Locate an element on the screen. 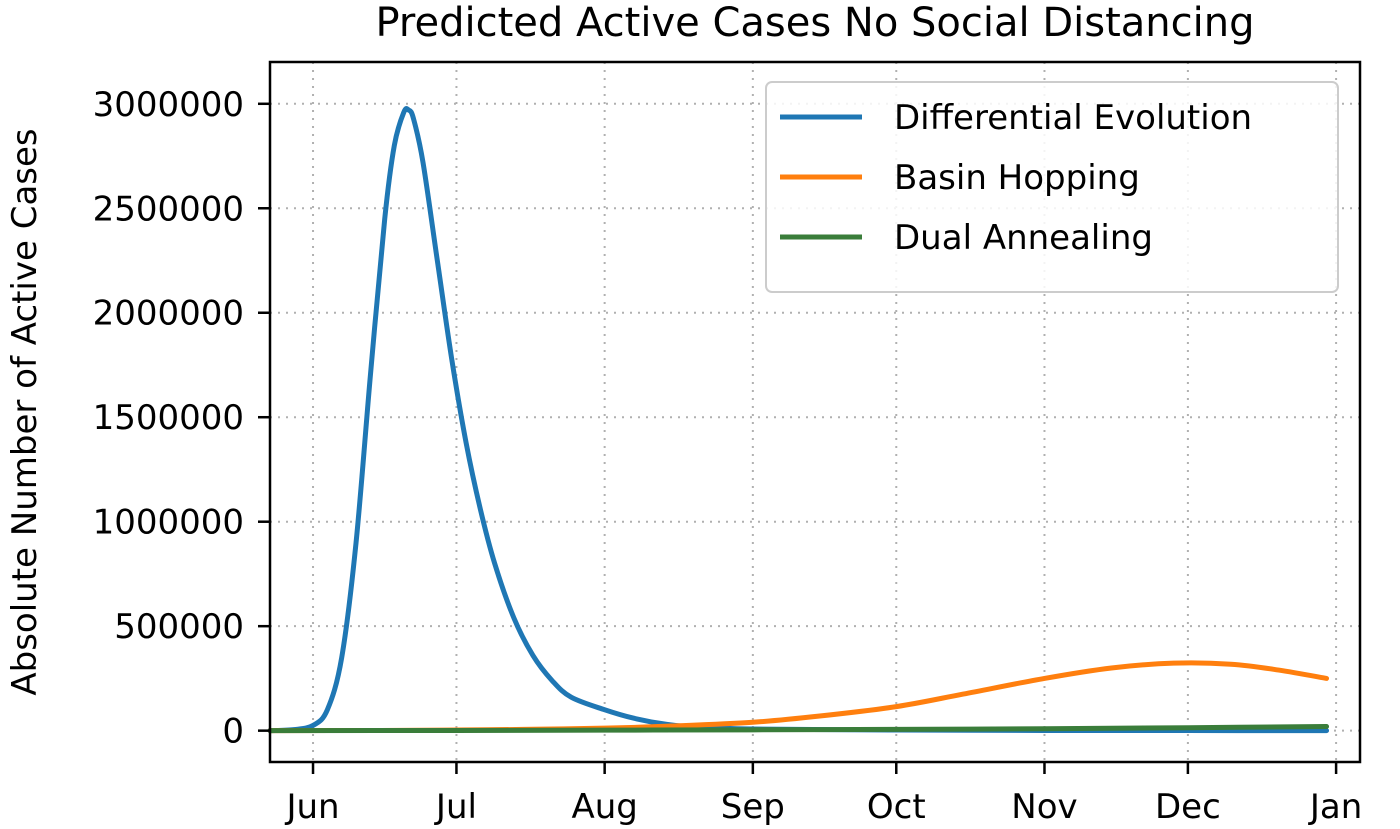 The width and height of the screenshot is (1400, 829). series-line-dual-annealing is located at coordinates (798, 728).